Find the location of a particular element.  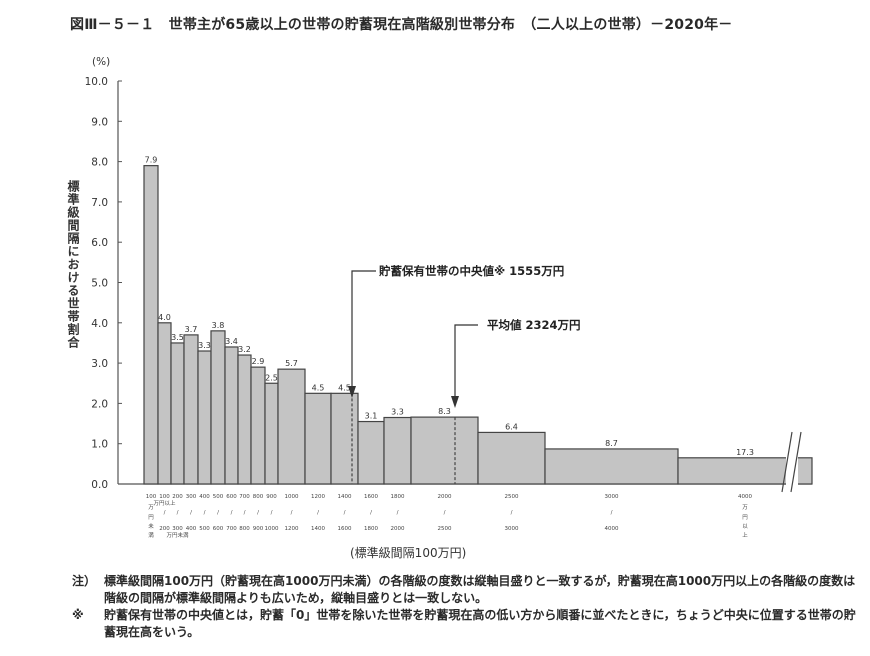

x-category-label: 1200 is located at coordinates (292, 529).